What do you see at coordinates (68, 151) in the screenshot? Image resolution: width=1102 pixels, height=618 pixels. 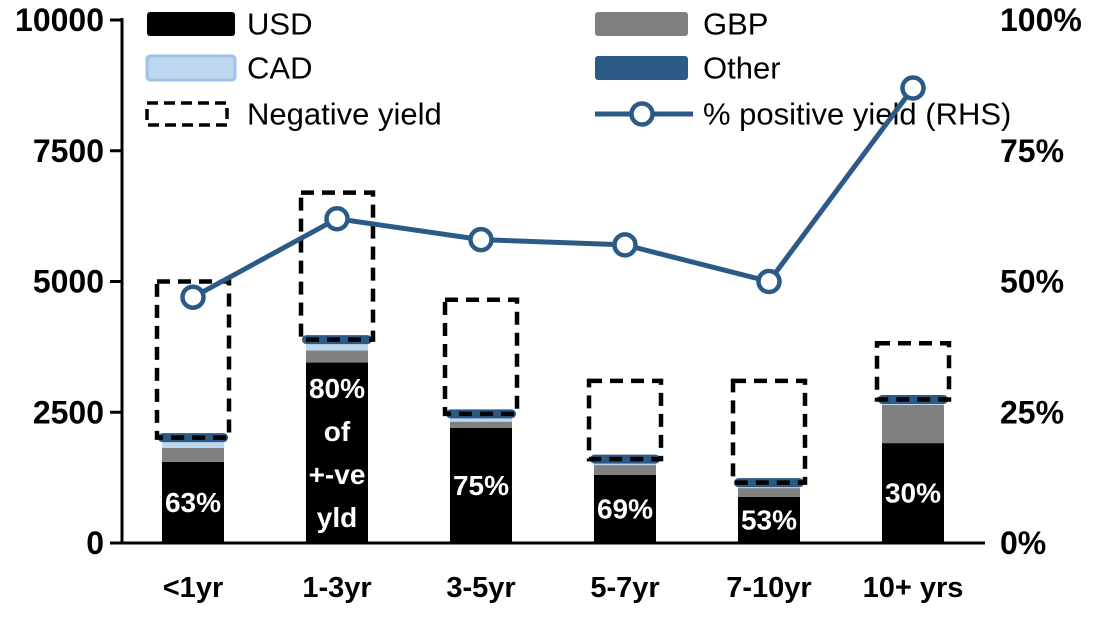 I see `left-tick-label: 7500` at bounding box center [68, 151].